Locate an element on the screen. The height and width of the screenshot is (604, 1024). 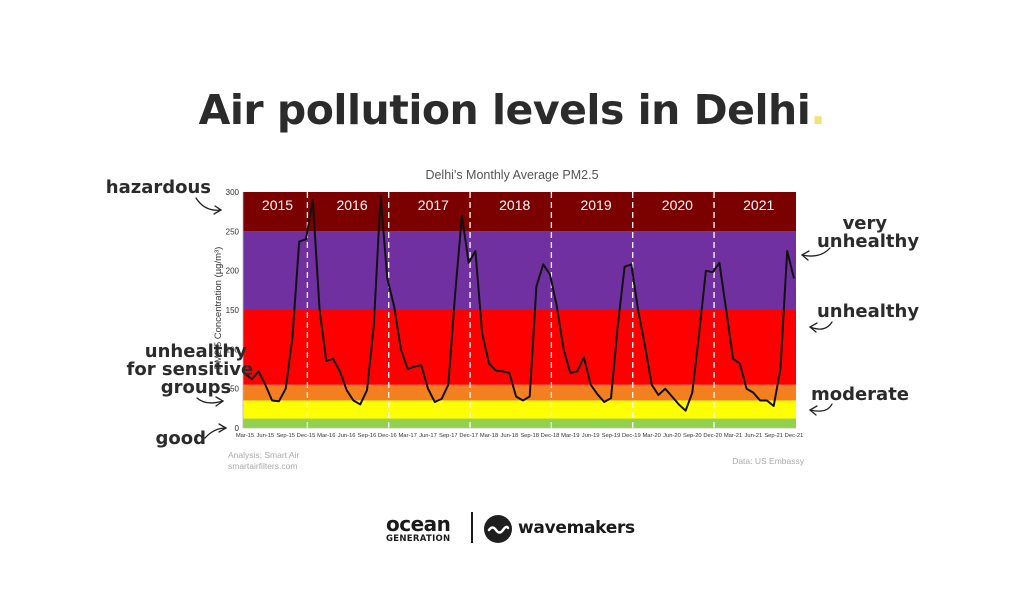
arrow-moderate-head is located at coordinates (813, 410).